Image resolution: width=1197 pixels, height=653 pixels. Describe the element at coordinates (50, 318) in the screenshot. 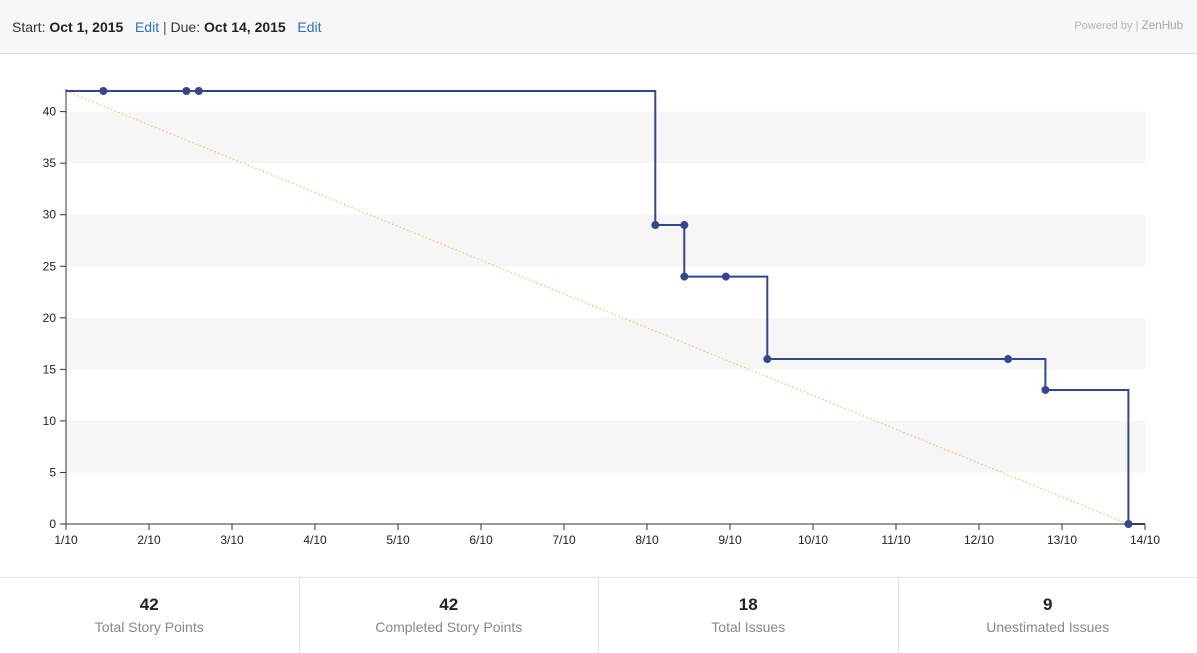

I see `y-tick-label: 20` at that location.